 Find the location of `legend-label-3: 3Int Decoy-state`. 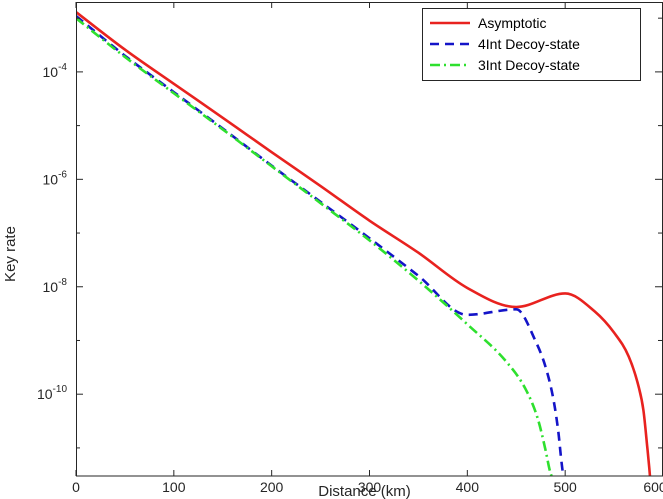

legend-label-3: 3Int Decoy-state is located at coordinates (529, 65).